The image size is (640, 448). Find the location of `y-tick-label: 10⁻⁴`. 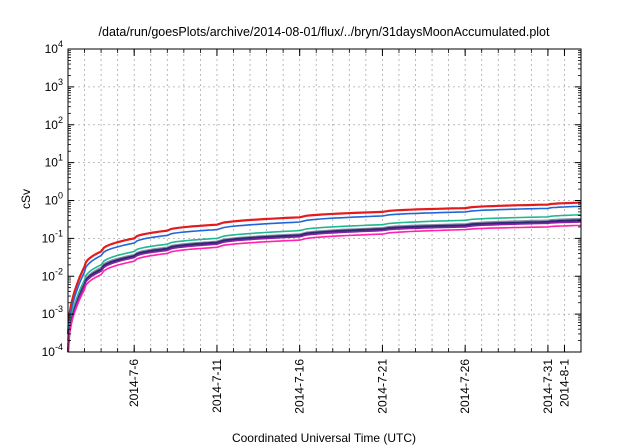

y-tick-label: 10⁻⁴ is located at coordinates (52, 350).